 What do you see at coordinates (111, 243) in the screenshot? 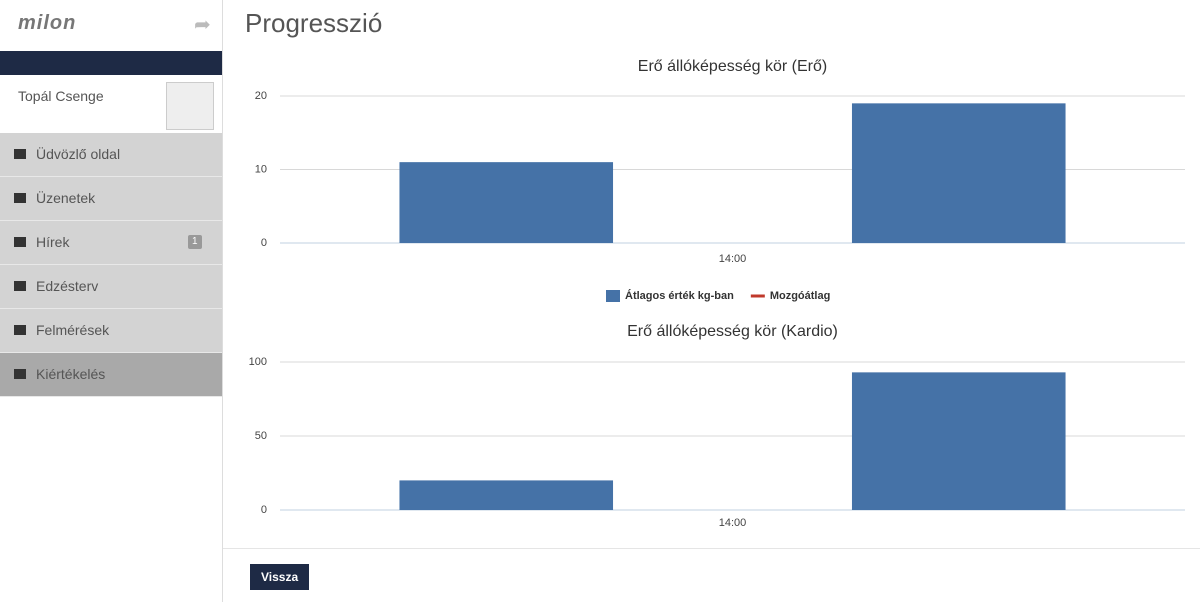
I see `menu-item: Hírek 1` at bounding box center [111, 243].